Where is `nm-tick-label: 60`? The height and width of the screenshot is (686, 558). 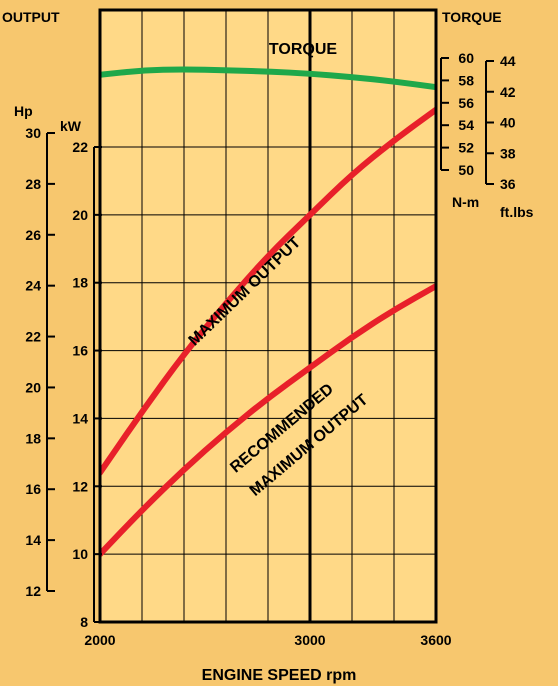 nm-tick-label: 60 is located at coordinates (466, 58).